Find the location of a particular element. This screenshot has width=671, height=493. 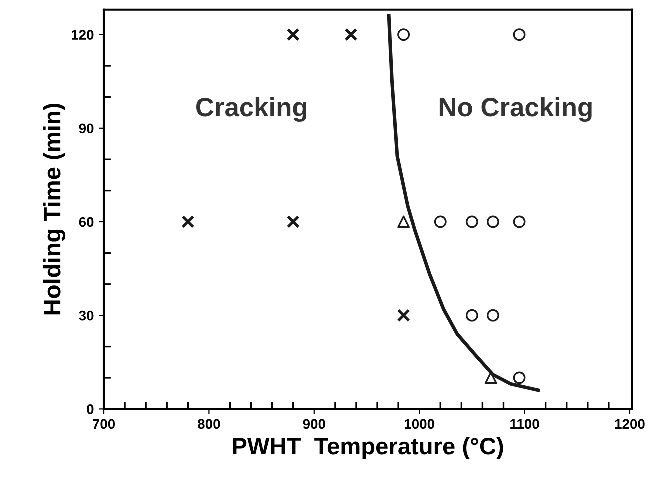

x-tick-label: 1100 is located at coordinates (525, 424).